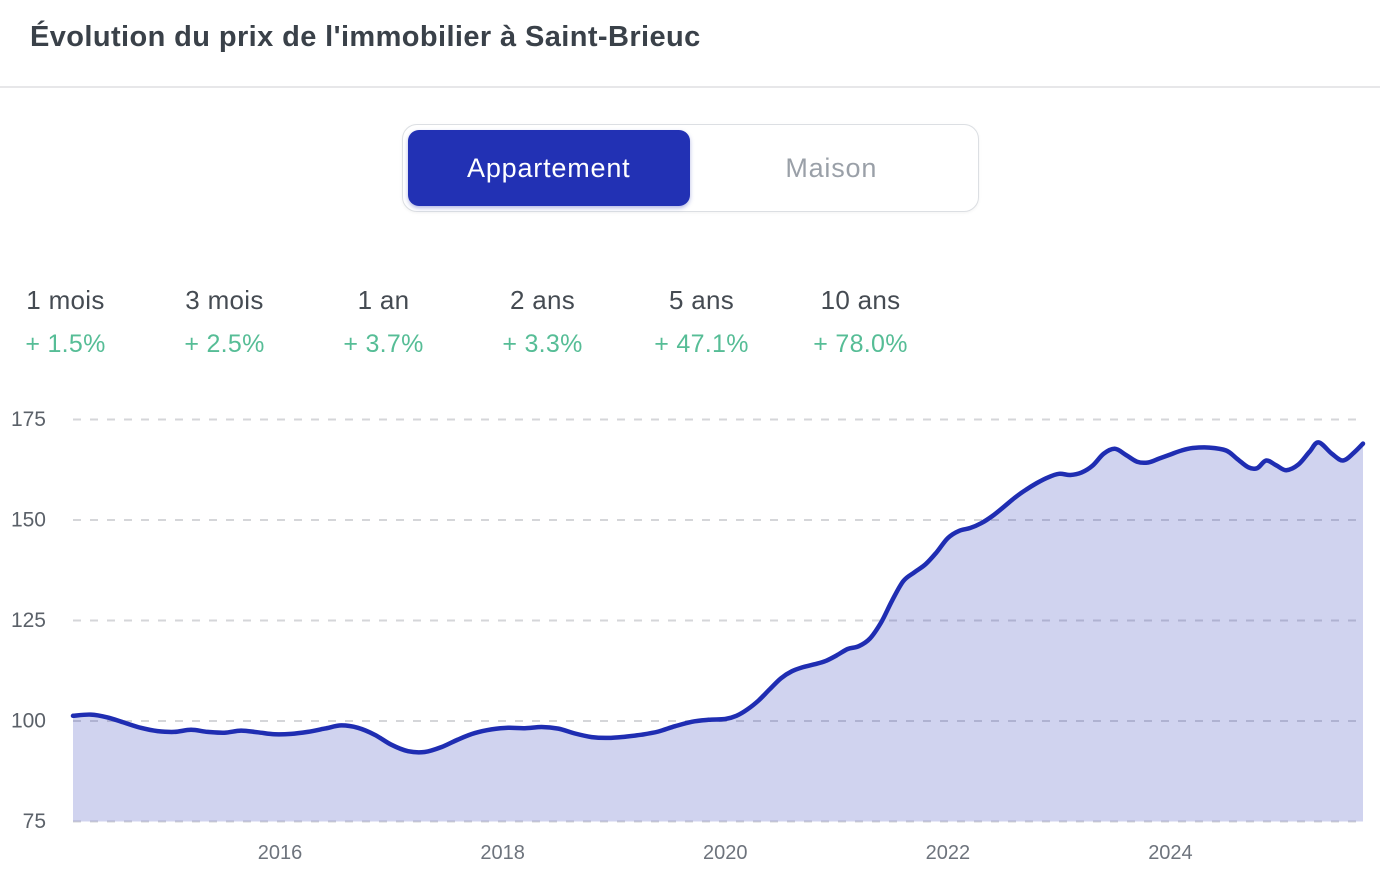  Describe the element at coordinates (860, 300) in the screenshot. I see `stat-period-label: 10 ans` at that location.